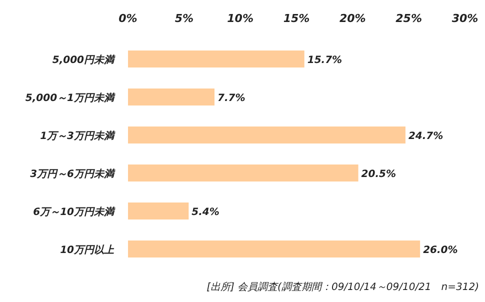 The height and width of the screenshot is (302, 485). I want to click on y-tick-label: 1万～3万円未満, so click(78, 136).